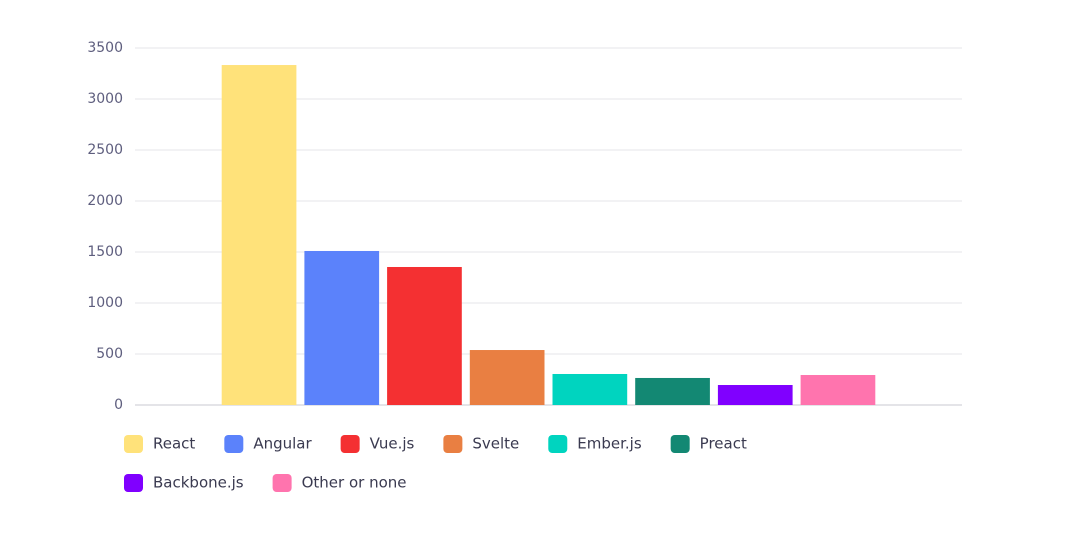 This screenshot has height=538, width=1080. What do you see at coordinates (495, 444) in the screenshot?
I see `legend-label: Svelte` at bounding box center [495, 444].